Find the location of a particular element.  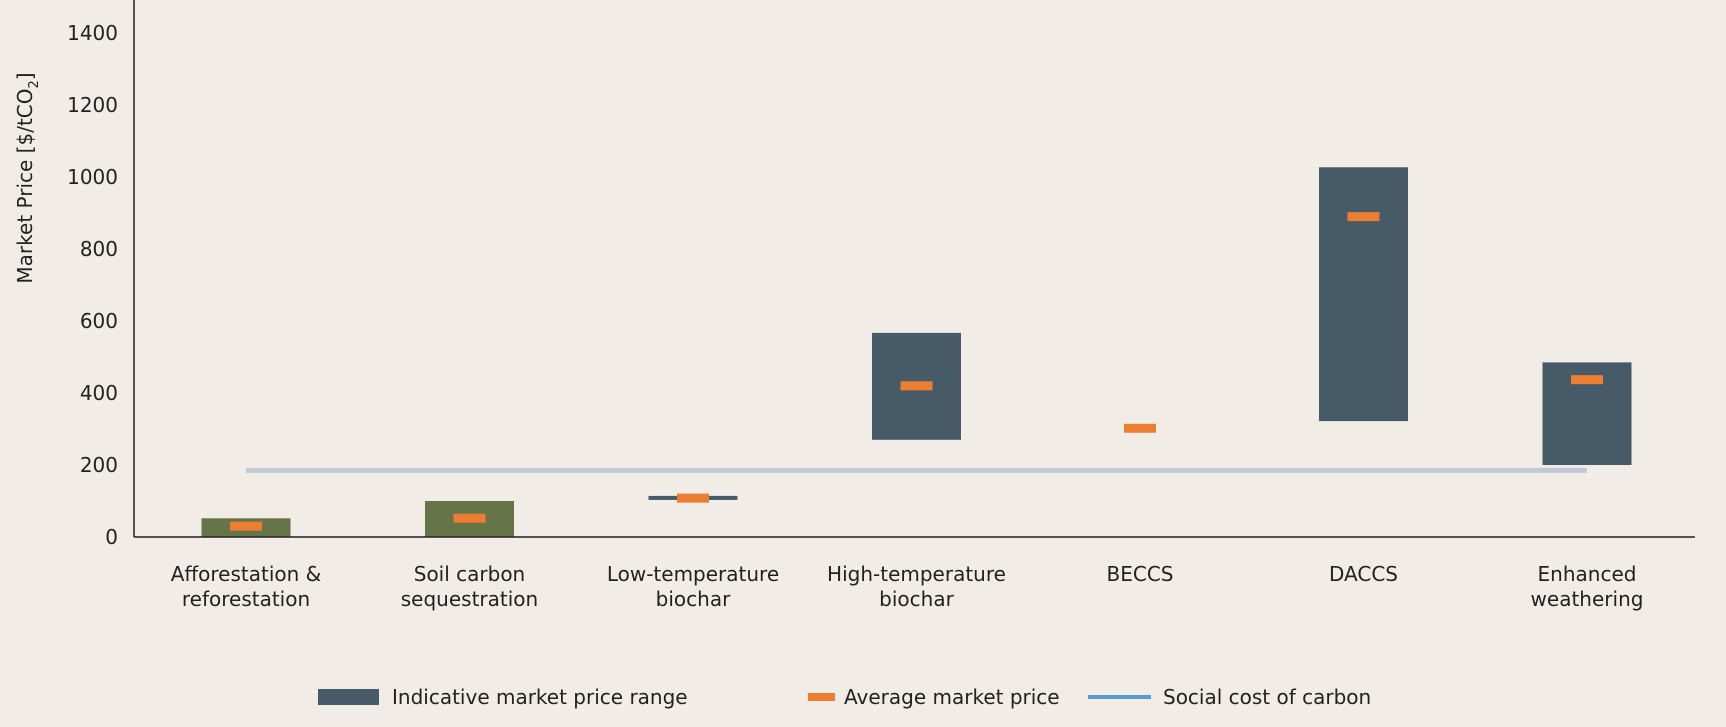

y-axis-title: Market Price [$/tCO2] is located at coordinates (27, 177).